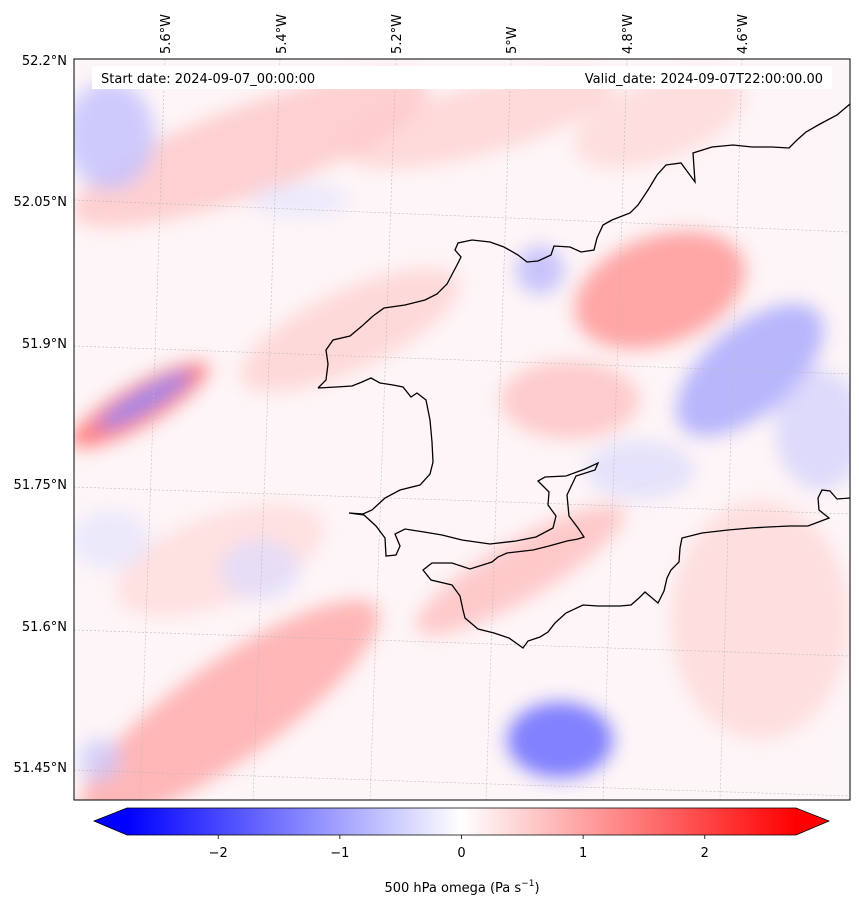  What do you see at coordinates (218, 853) in the screenshot?
I see `colorbar-tick-label: −2` at bounding box center [218, 853].